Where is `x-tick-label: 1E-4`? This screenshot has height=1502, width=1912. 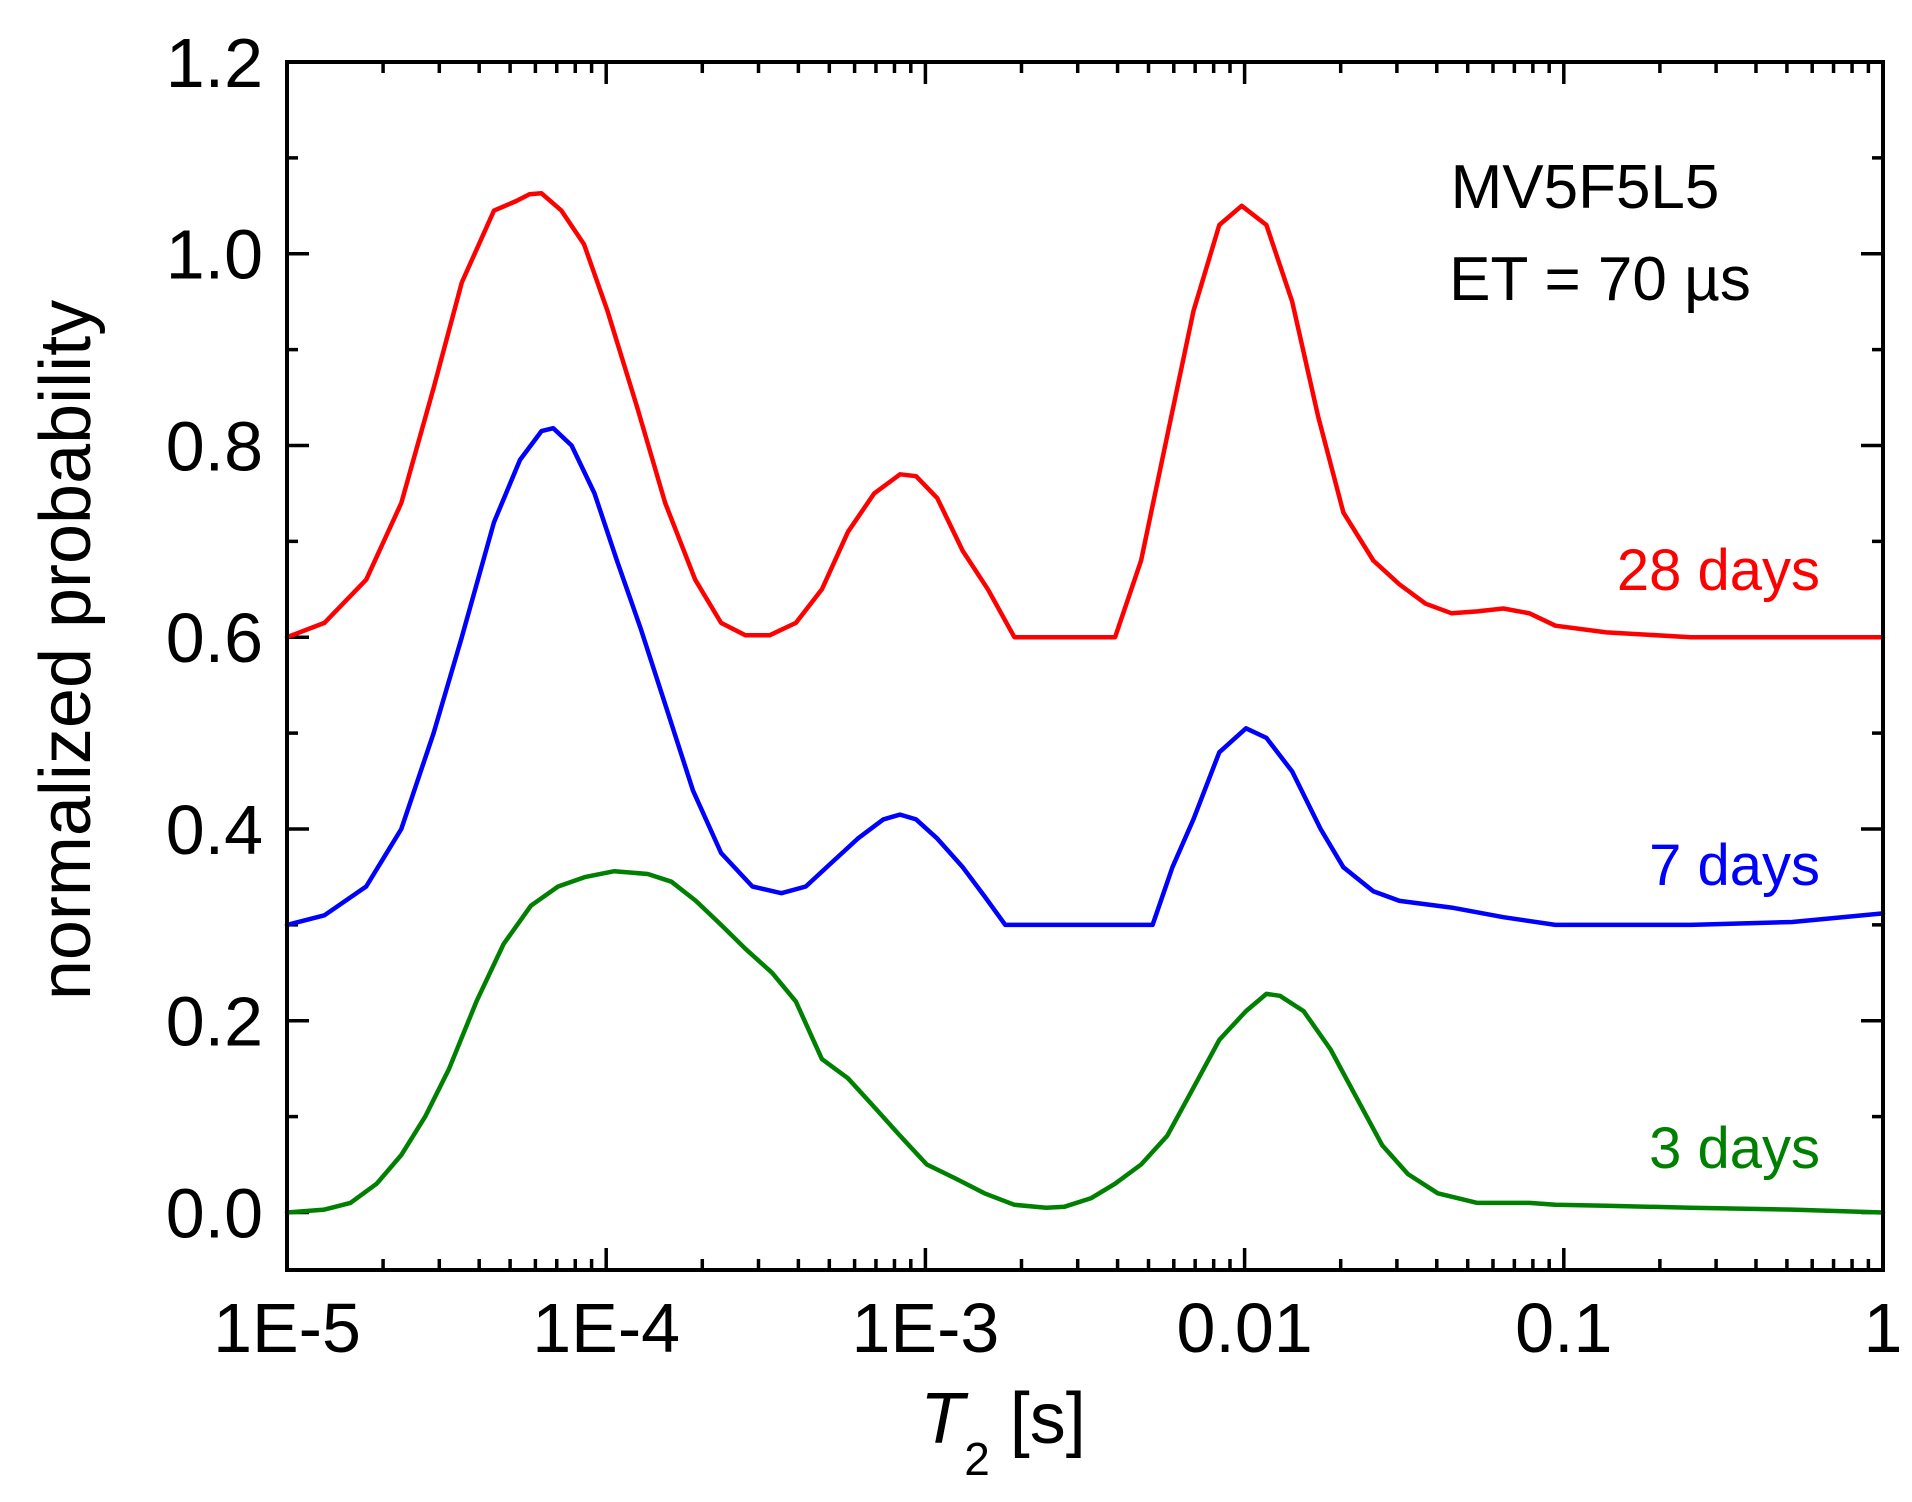 x-tick-label: 1E-4 is located at coordinates (606, 1328).